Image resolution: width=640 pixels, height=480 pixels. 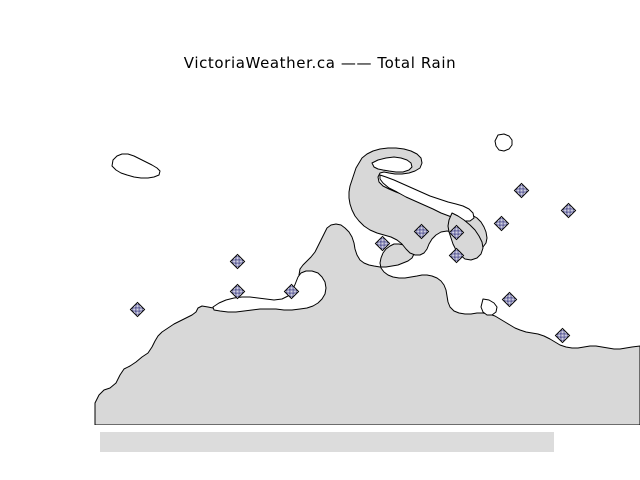 I want to click on legend-bar, so click(x=327, y=442).